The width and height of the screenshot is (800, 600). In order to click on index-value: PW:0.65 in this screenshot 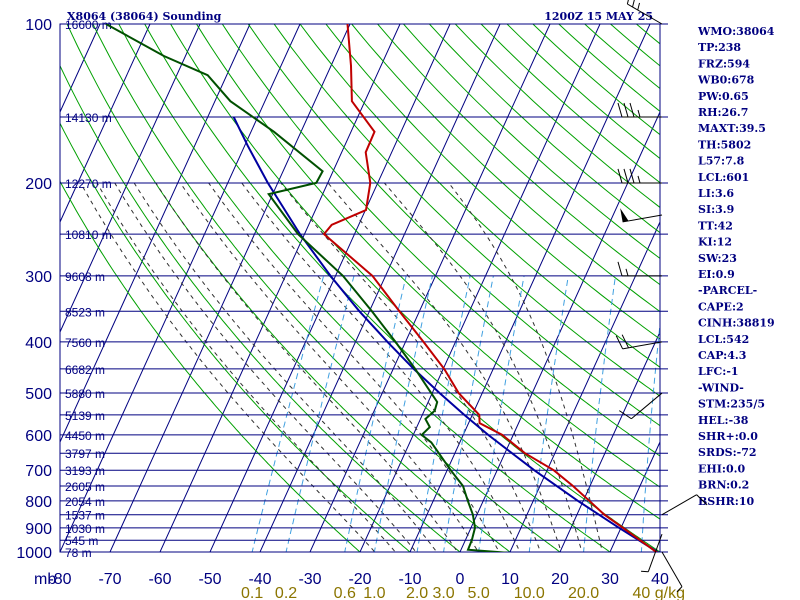, I will do `click(723, 96)`.